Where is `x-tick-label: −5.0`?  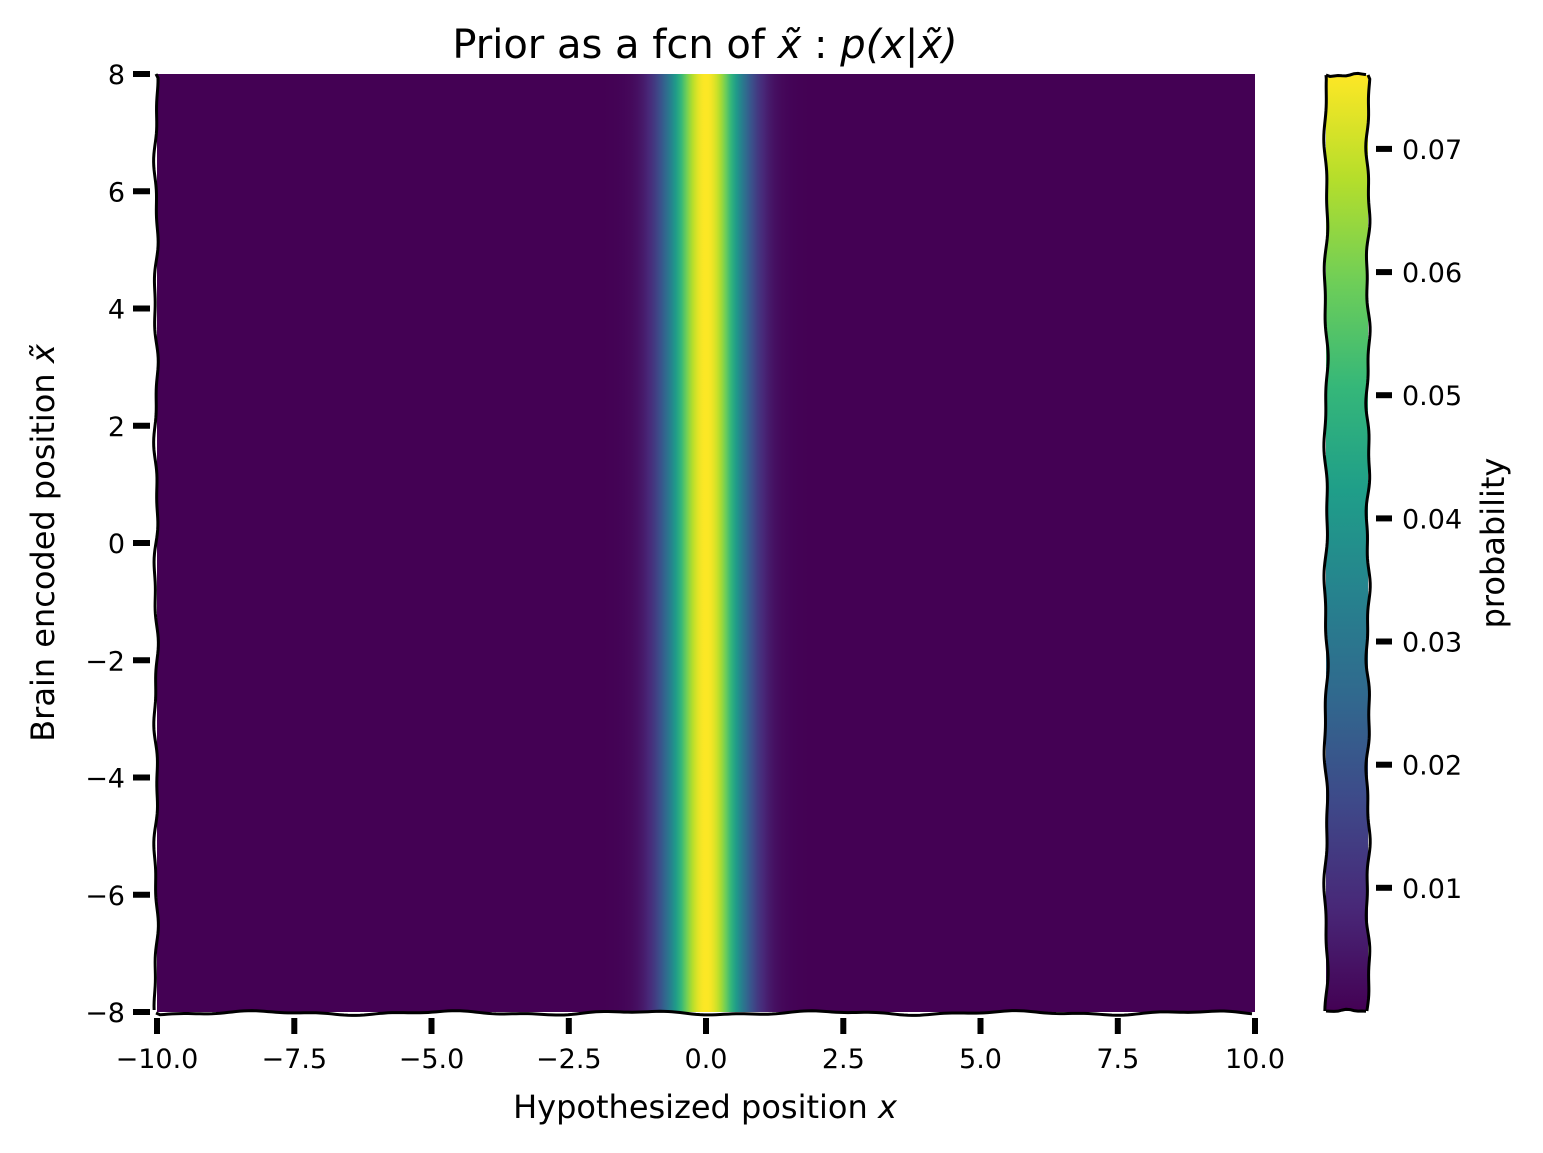 x-tick-label: −5.0 is located at coordinates (432, 1059).